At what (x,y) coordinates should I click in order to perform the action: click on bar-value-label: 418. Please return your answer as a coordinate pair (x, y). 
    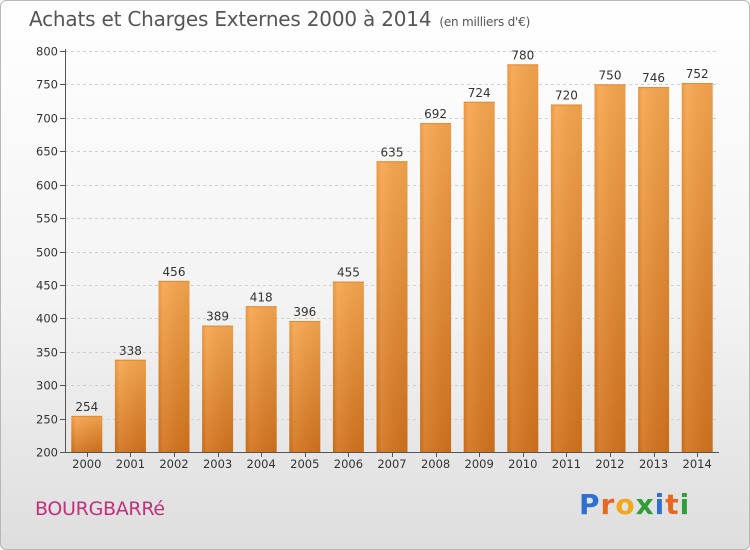
    Looking at the image, I should click on (261, 297).